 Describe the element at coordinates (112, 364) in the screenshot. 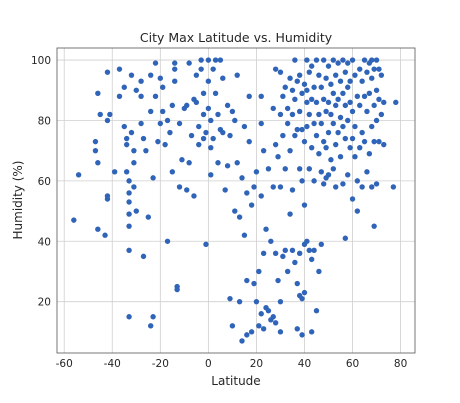

I see `x-tick-label: -40` at that location.